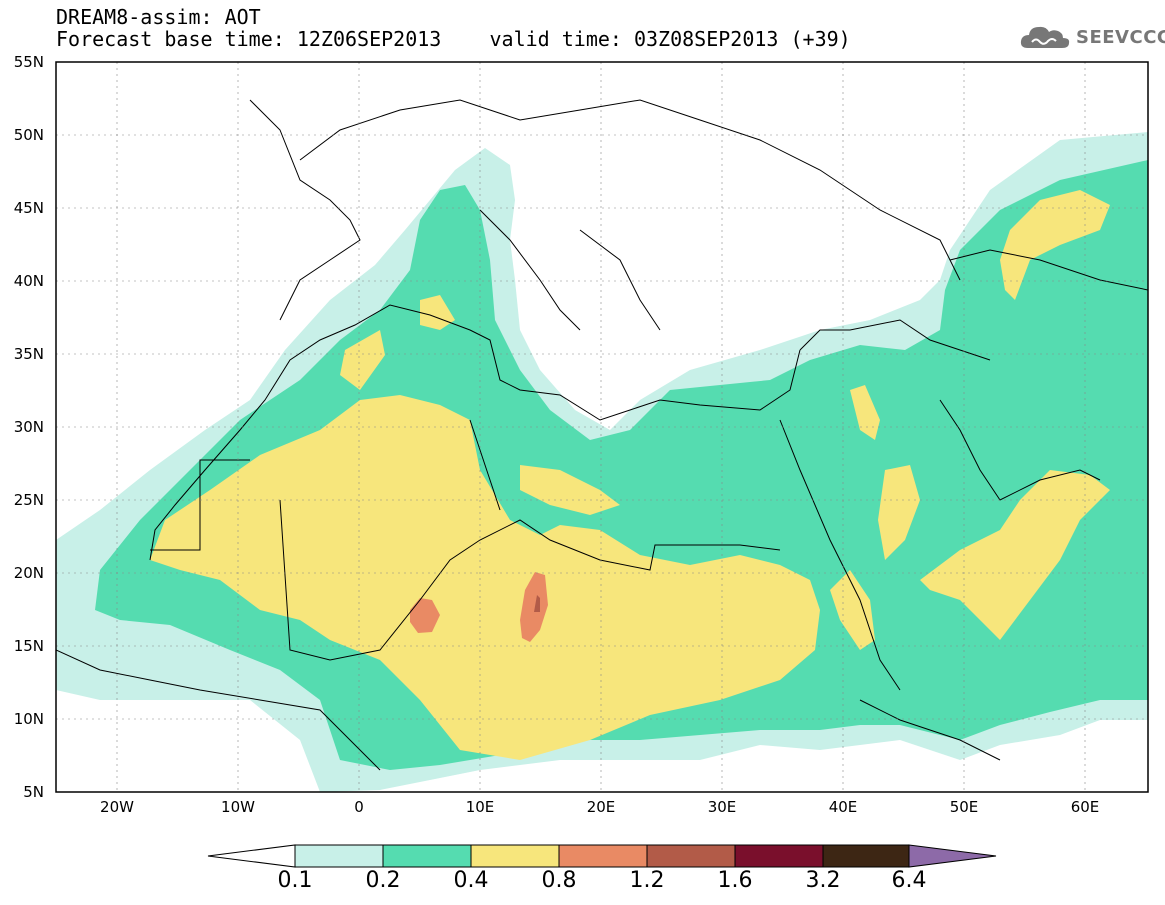 This screenshot has height=905, width=1165. Describe the element at coordinates (601, 807) in the screenshot. I see `lon-label: 20E` at that location.